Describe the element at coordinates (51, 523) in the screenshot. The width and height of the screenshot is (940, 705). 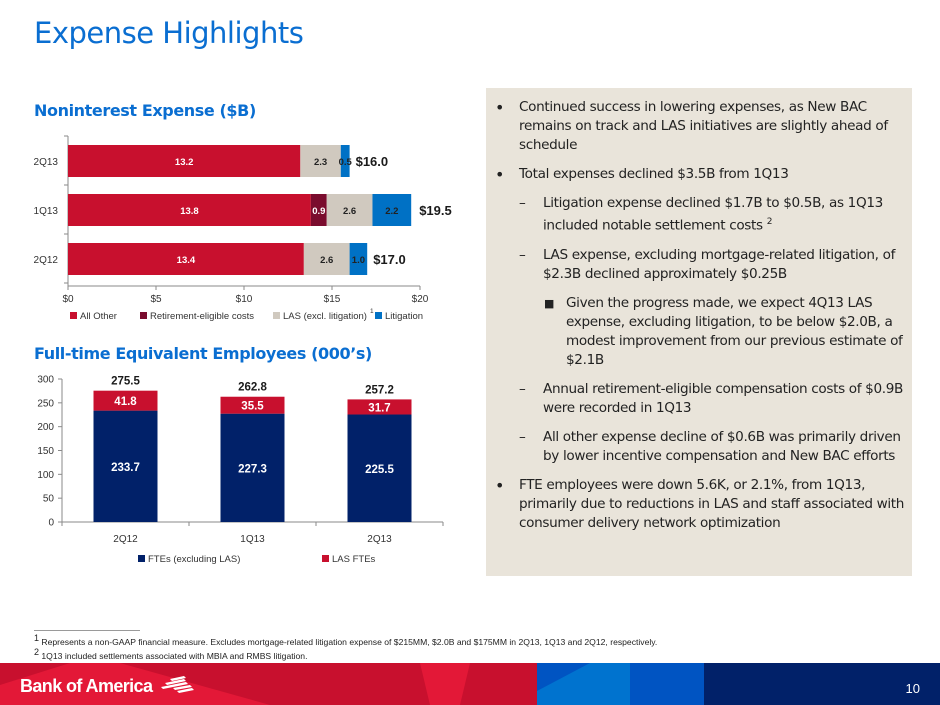
I see `y-tick-label: 0` at that location.